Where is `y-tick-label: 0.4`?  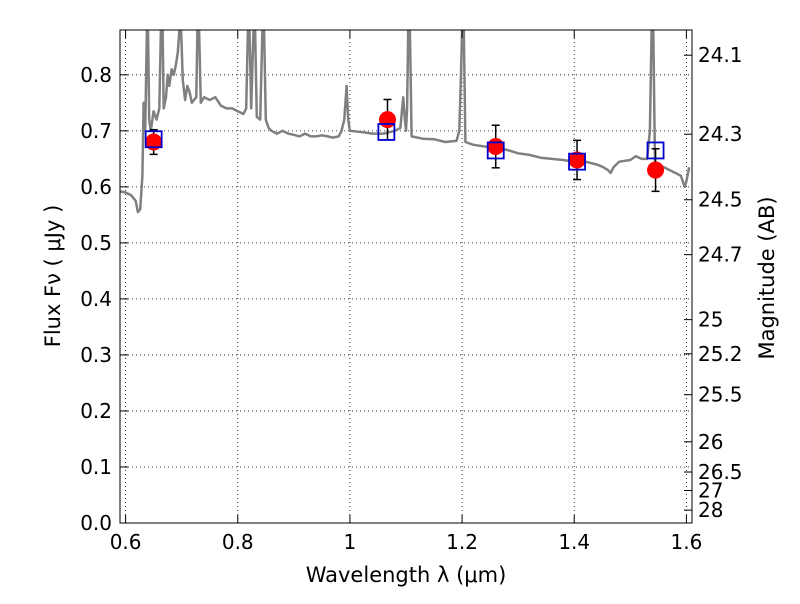
y-tick-label: 0.4 is located at coordinates (96, 299).